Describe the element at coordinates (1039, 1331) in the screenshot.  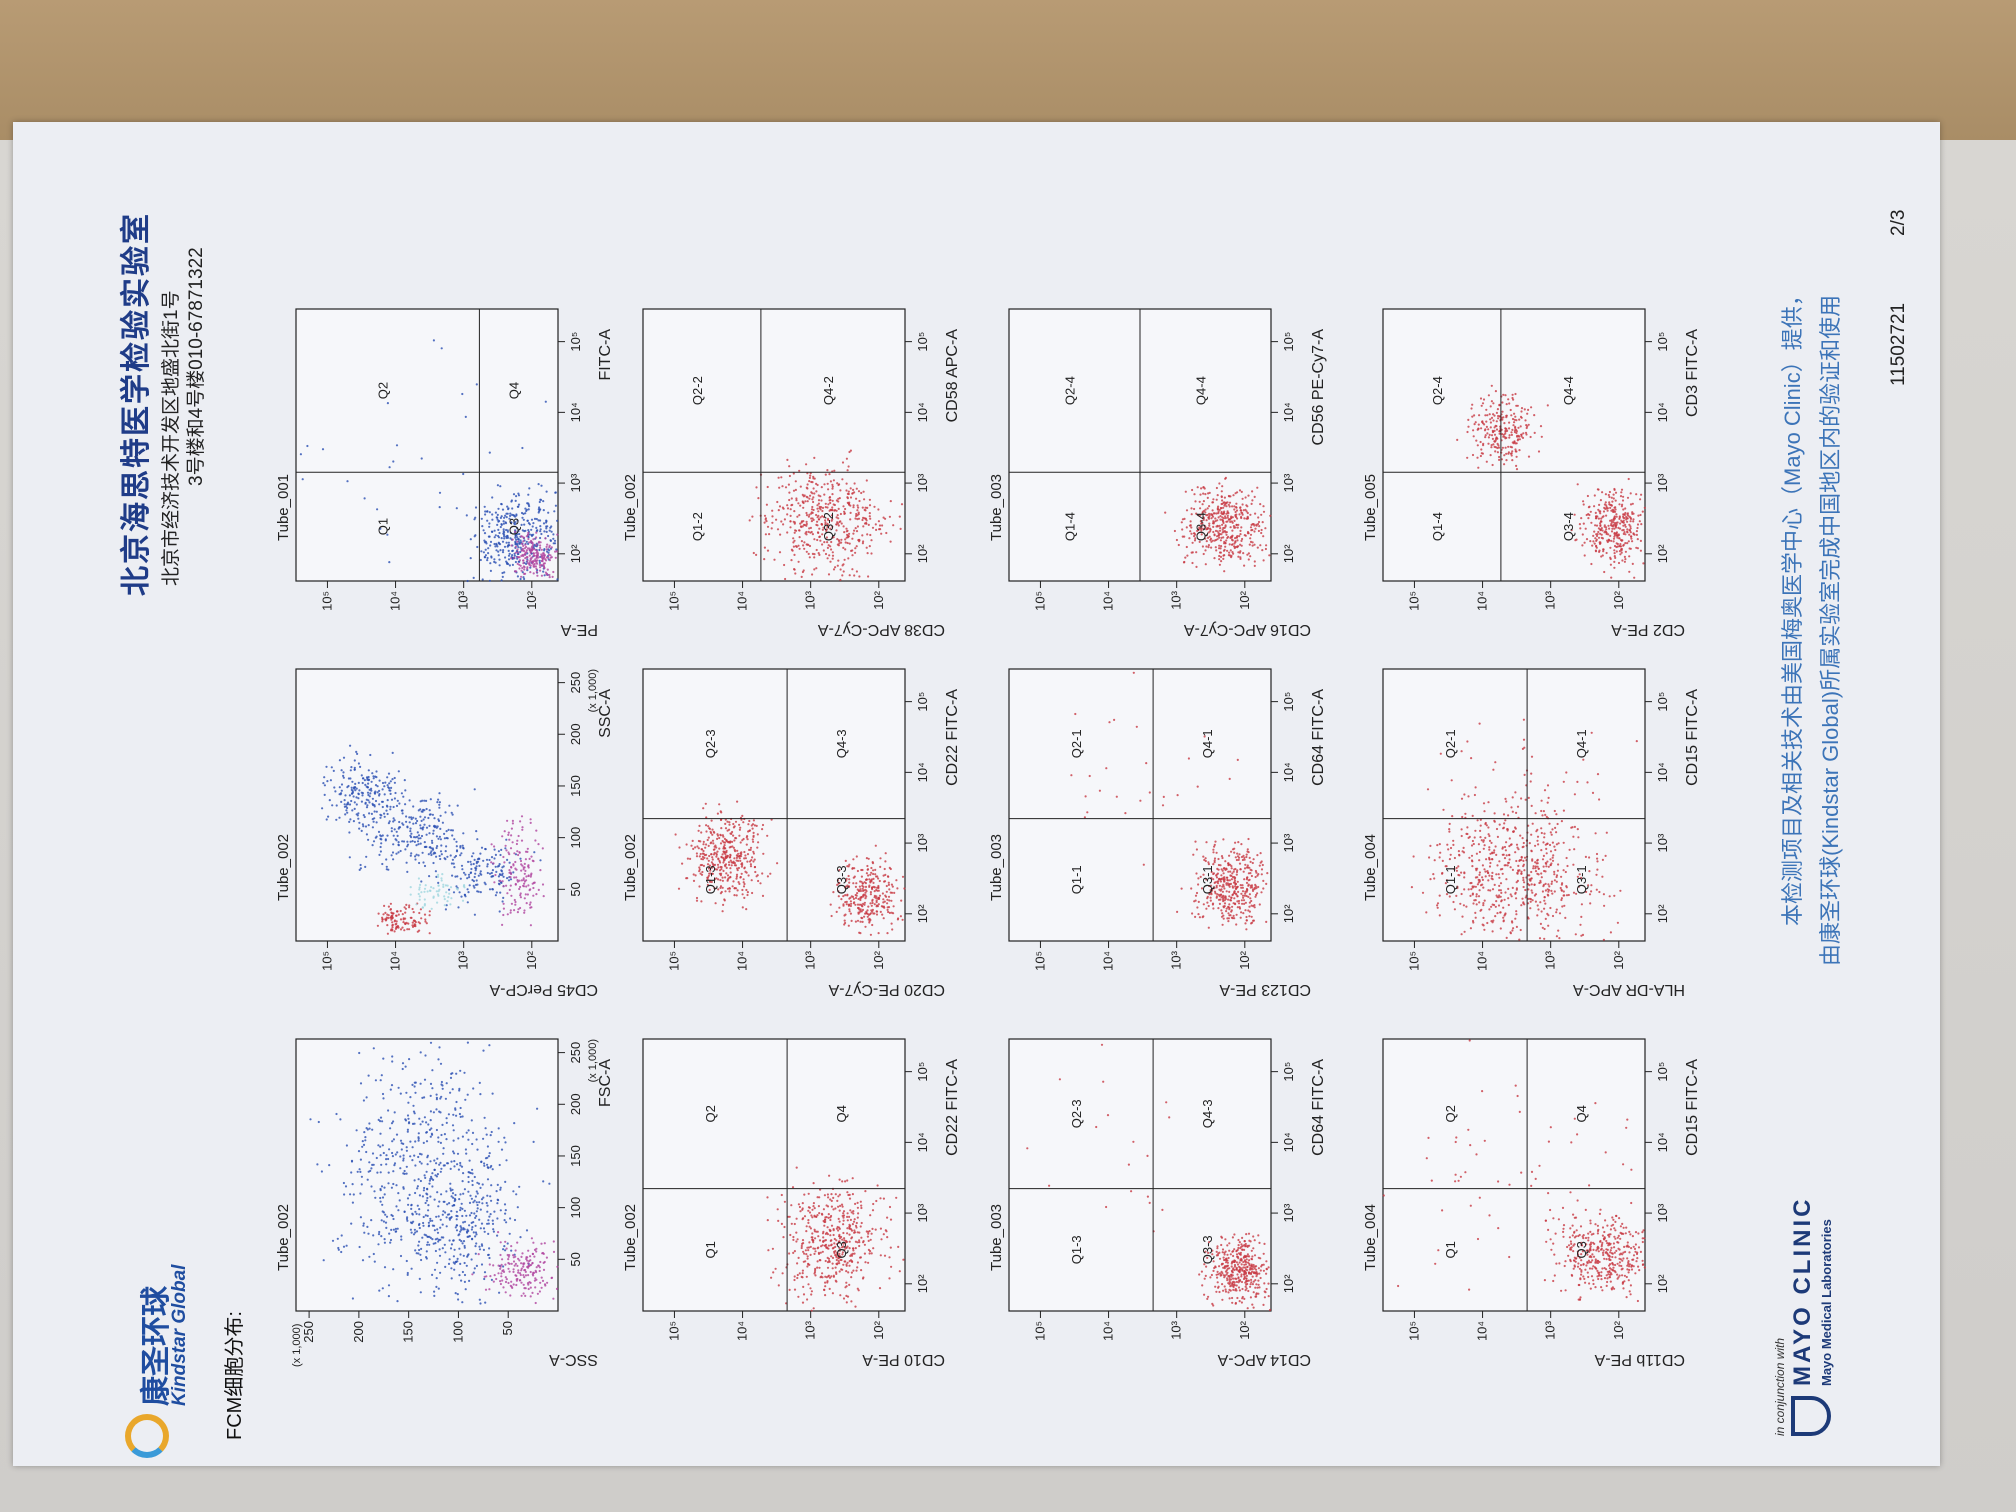
I see `y-tick-label: 10⁵` at that location.